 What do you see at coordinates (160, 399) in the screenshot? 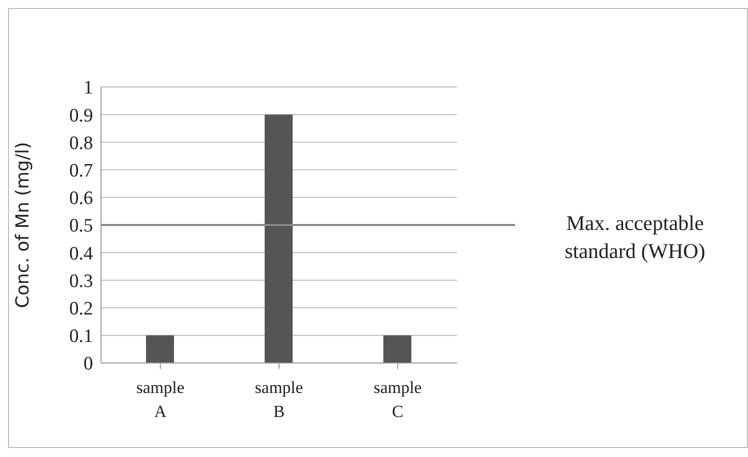
I see `x-tick-label: sample A` at bounding box center [160, 399].